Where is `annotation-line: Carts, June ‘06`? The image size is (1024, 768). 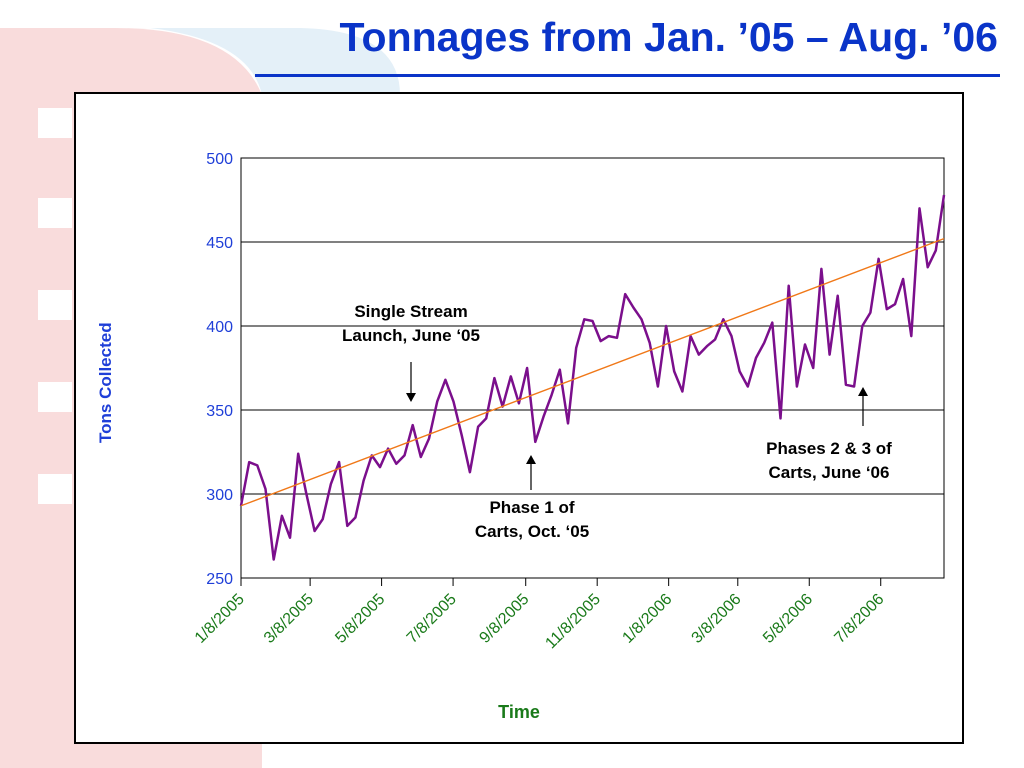
annotation-line: Carts, June ‘06 is located at coordinates (829, 472).